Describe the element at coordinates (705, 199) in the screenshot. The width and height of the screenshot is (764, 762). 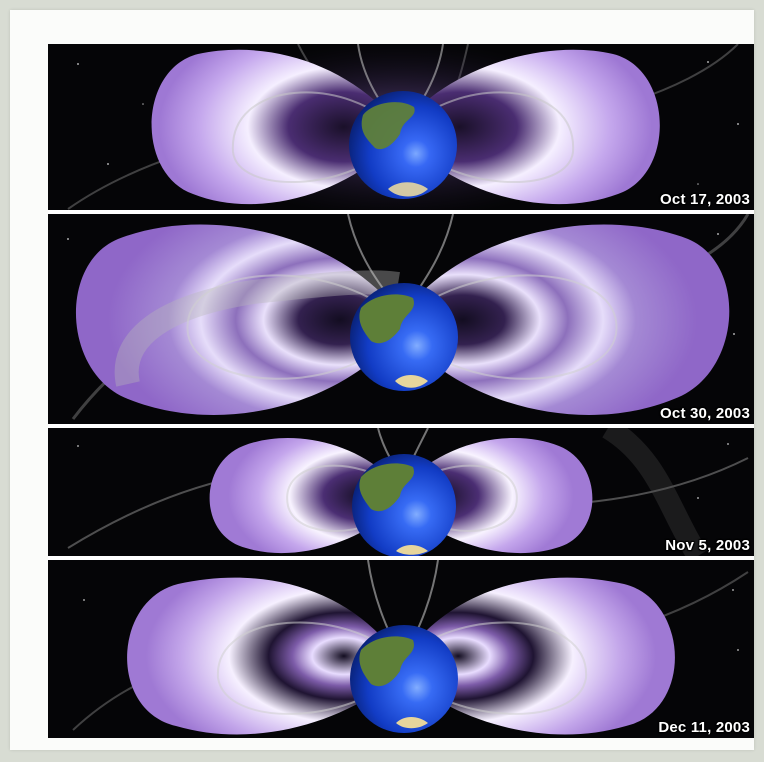
I see `date-label: Oct 17, 2003` at that location.